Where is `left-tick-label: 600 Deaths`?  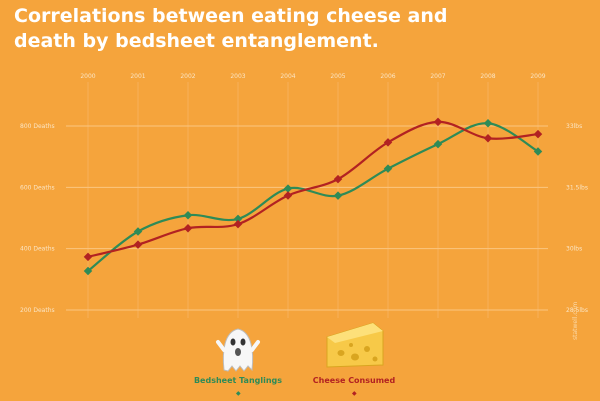
left-tick-label: 600 Deaths is located at coordinates (37, 187).